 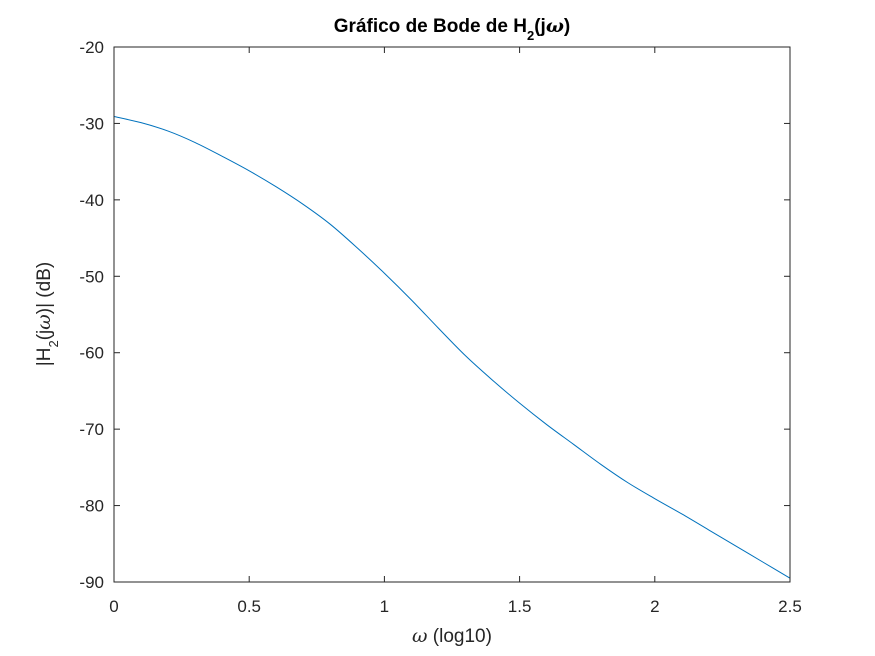 I want to click on y-tick-label: -20, so click(x=91, y=47).